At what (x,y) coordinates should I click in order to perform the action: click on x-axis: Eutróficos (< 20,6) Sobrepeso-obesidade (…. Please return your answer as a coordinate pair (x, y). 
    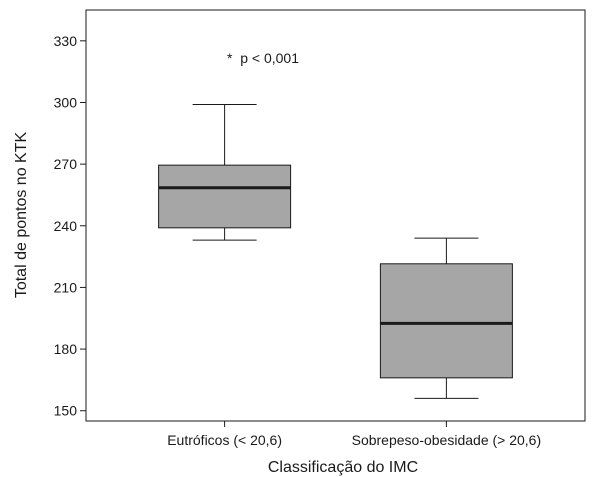
    Looking at the image, I should click on (354, 434).